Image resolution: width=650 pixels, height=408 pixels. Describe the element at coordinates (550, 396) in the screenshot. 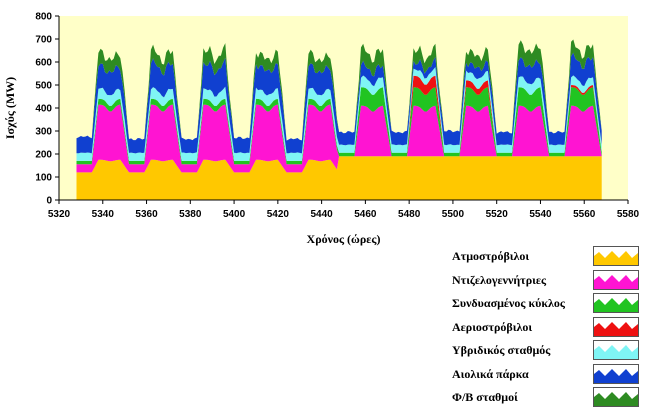

I see `legend-item: Φ/Β σταθμοί` at that location.